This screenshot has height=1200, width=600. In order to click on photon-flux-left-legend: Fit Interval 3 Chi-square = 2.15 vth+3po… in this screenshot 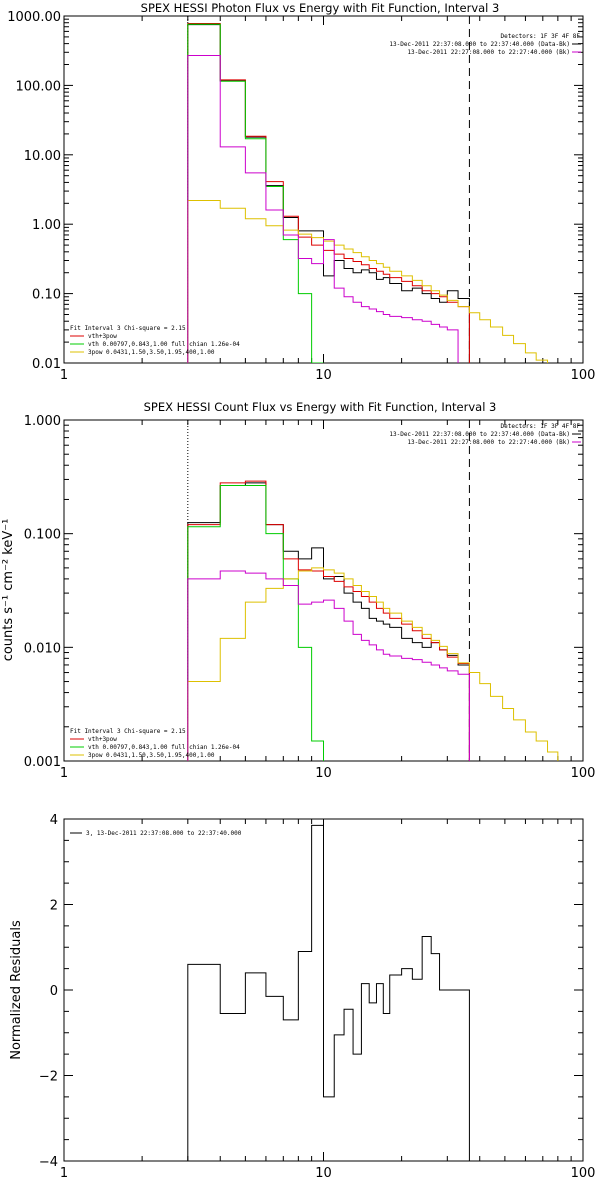, I will do `click(155, 340)`.